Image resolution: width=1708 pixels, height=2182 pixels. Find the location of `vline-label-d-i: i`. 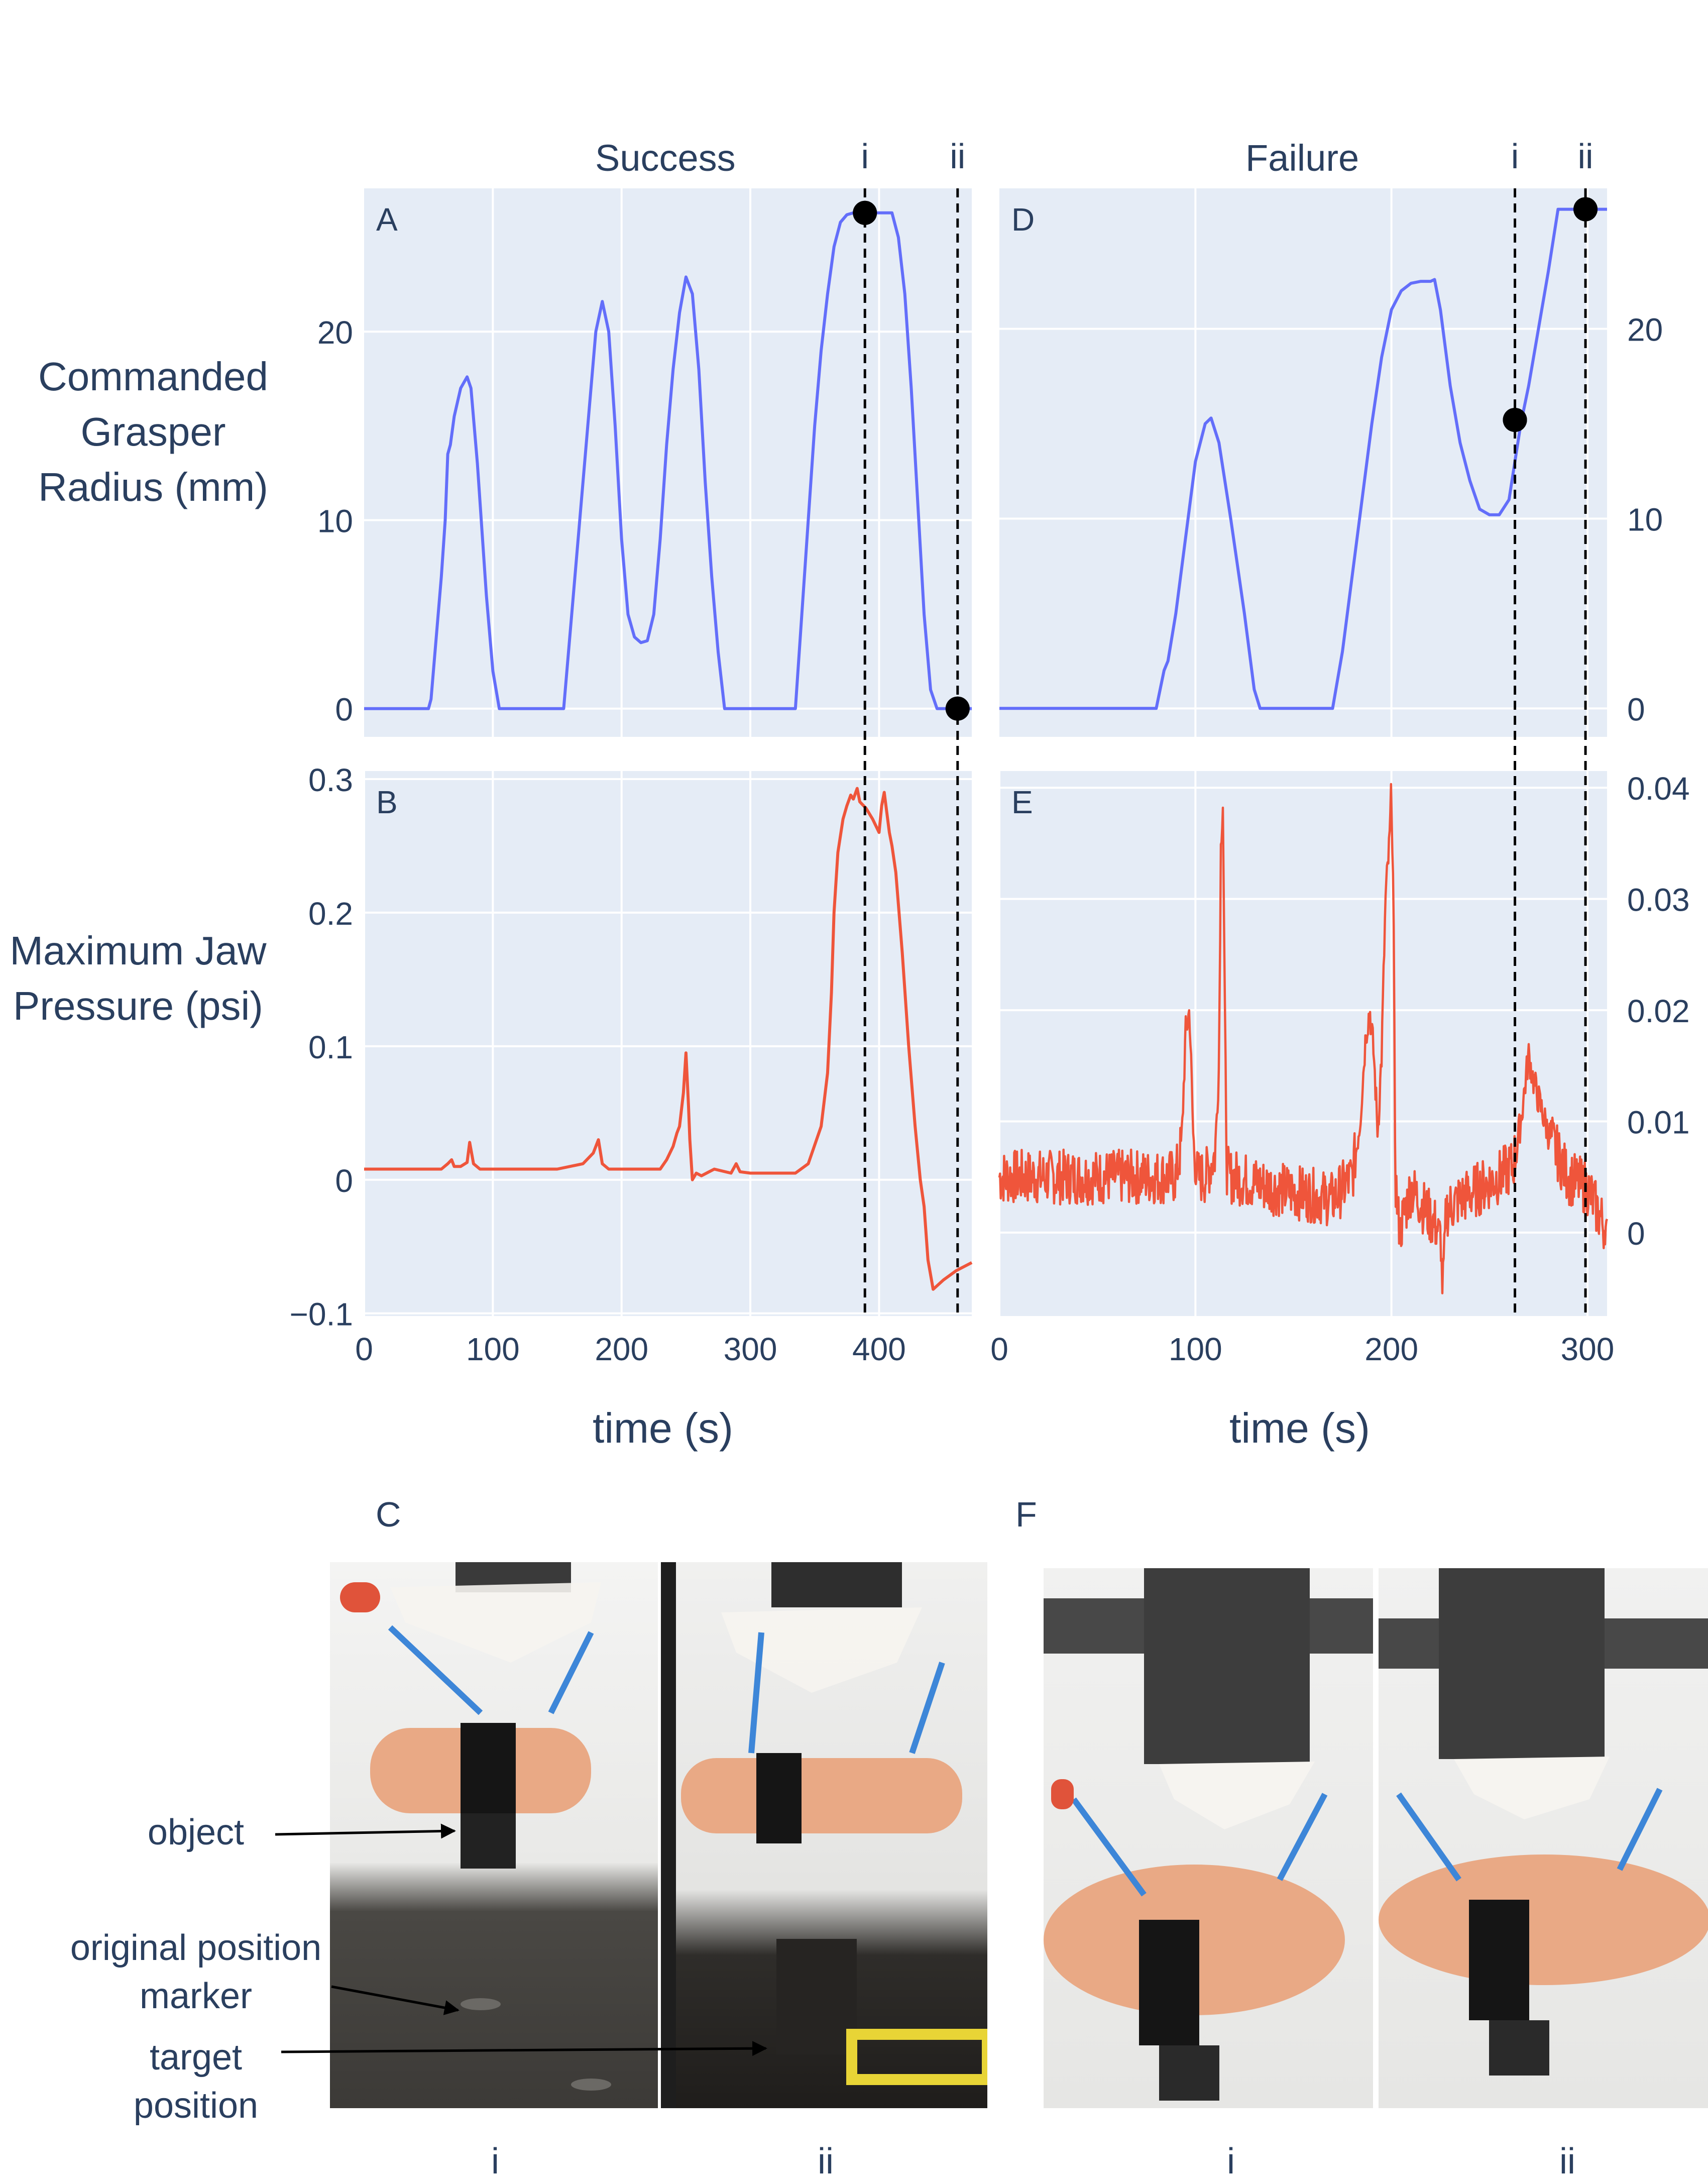

vline-label-d-i: i is located at coordinates (1515, 156).